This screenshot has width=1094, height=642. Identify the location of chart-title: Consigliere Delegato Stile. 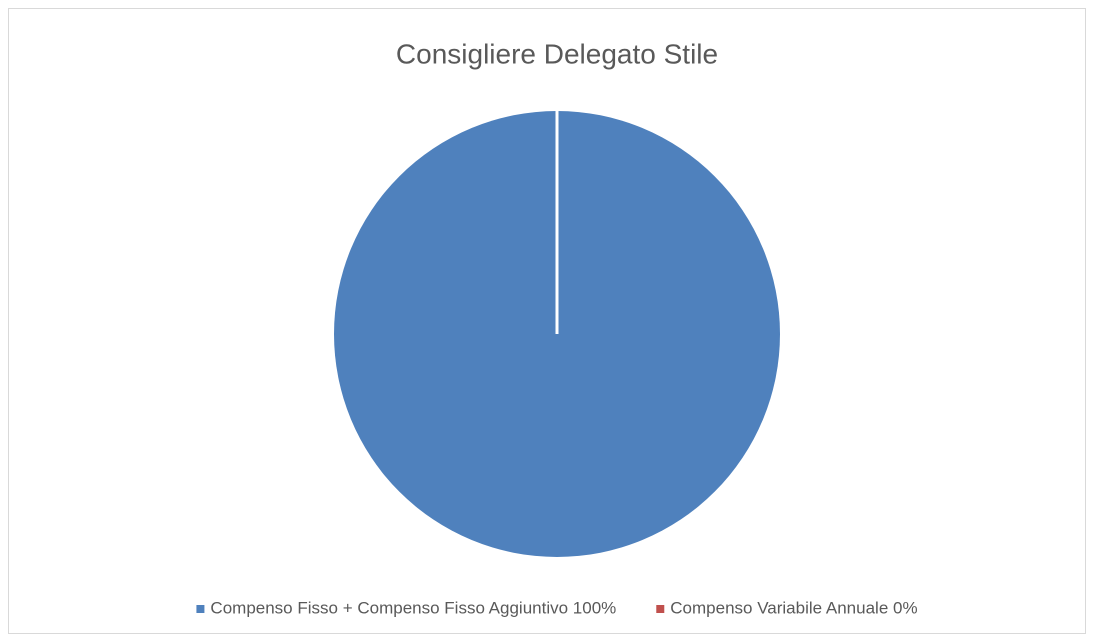
(557, 53).